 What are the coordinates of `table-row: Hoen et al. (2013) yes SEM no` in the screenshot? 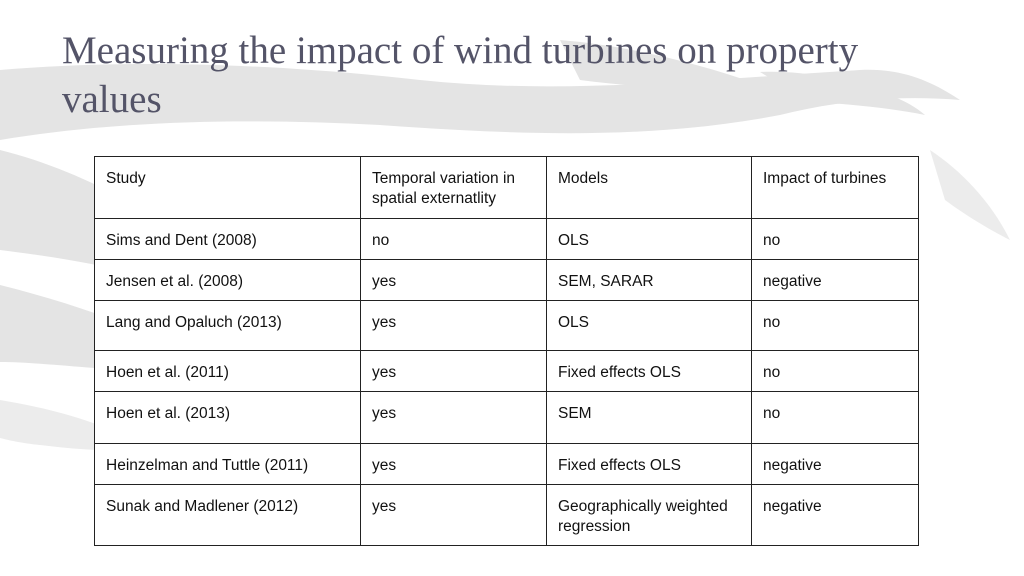 It's located at (506, 417).